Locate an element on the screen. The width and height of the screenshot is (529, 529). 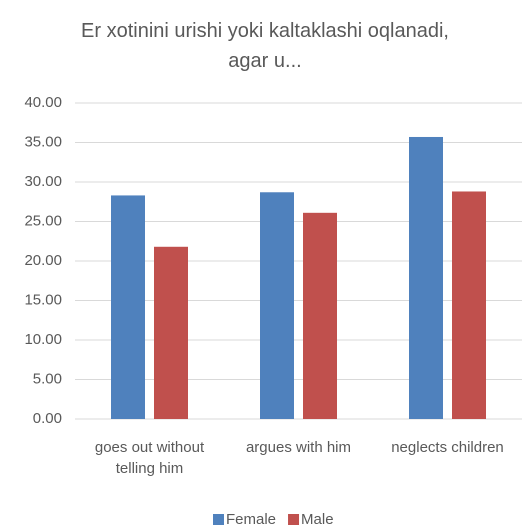
y-tick-label: 15.00 is located at coordinates (43, 299).